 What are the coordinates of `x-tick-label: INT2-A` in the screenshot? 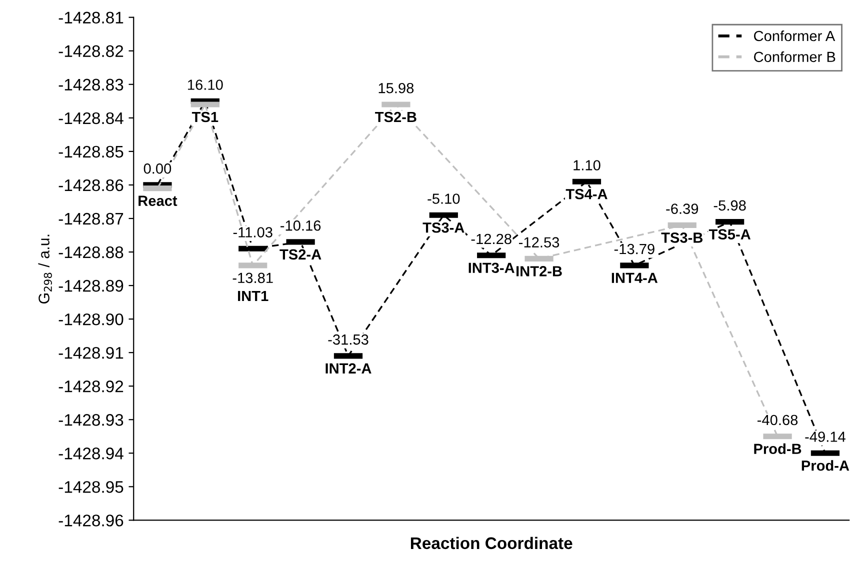 It's located at (349, 368).